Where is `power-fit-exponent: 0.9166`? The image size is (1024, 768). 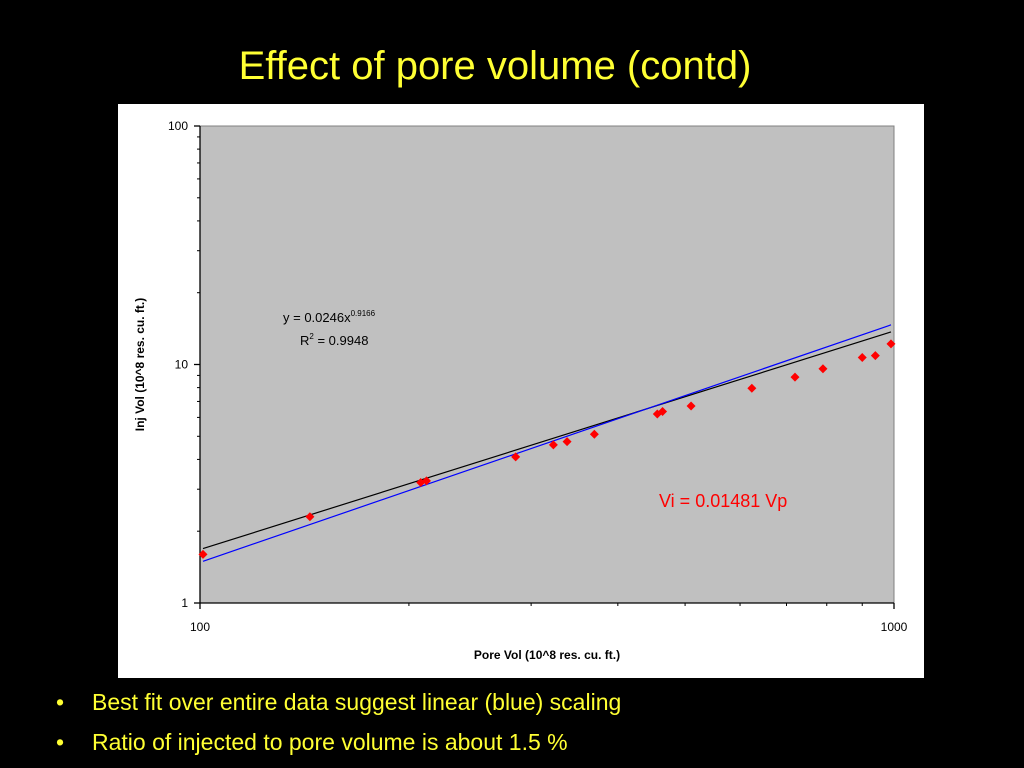
power-fit-exponent: 0.9166 is located at coordinates (363, 313).